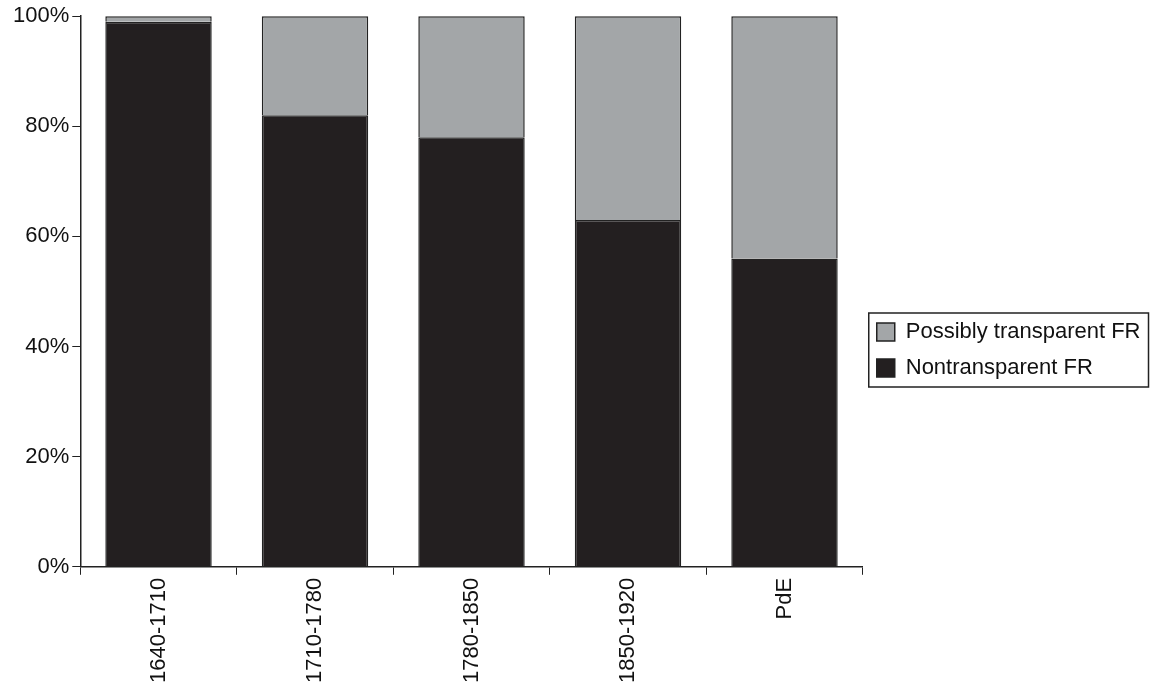 This screenshot has width=1157, height=692. I want to click on y-tick-label: 60%, so click(47, 235).